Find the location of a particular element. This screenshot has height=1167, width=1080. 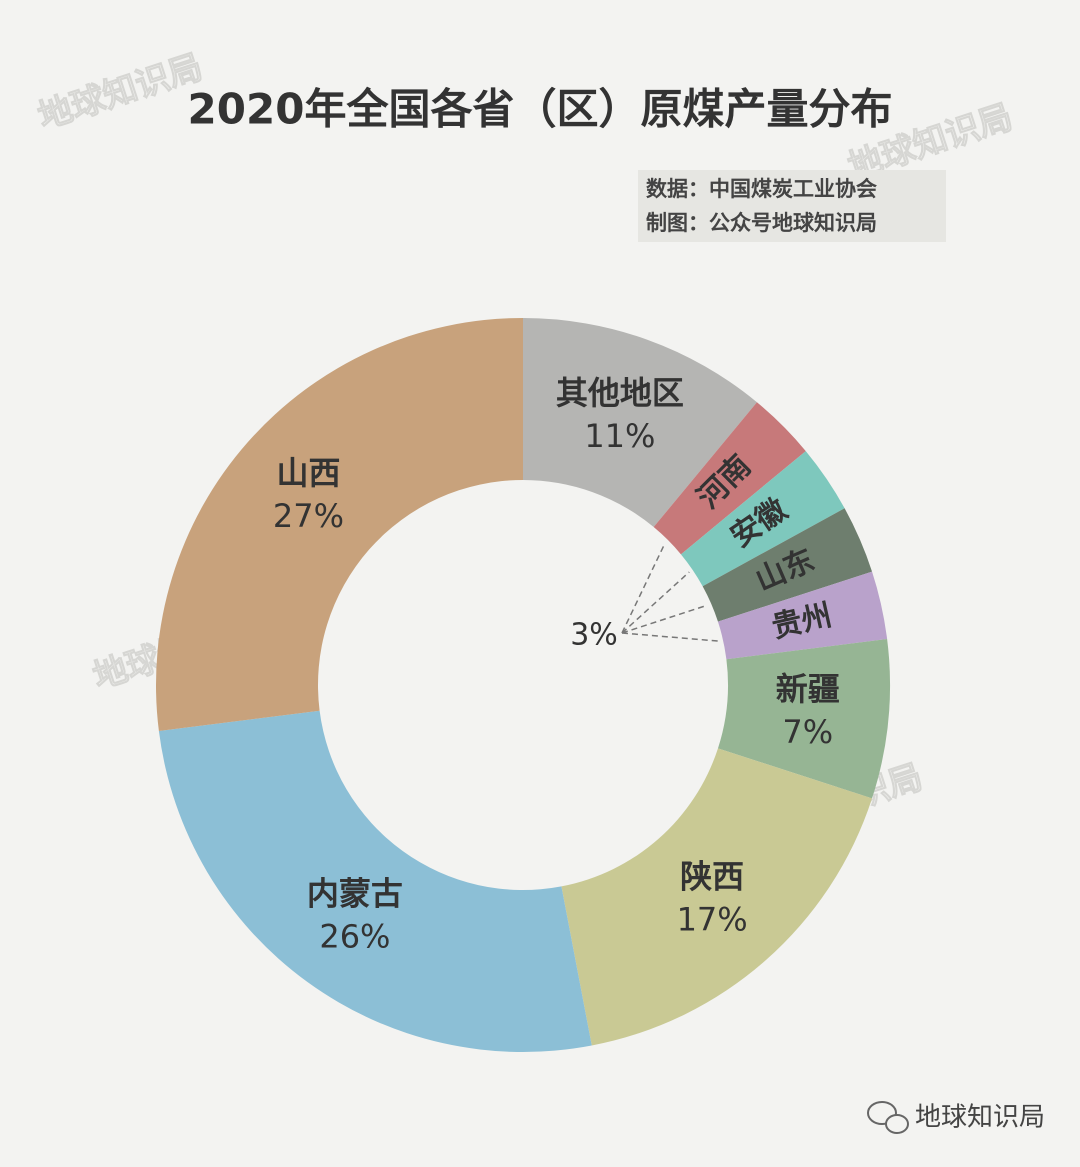

slice-label: 其他地区 is located at coordinates (620, 393).